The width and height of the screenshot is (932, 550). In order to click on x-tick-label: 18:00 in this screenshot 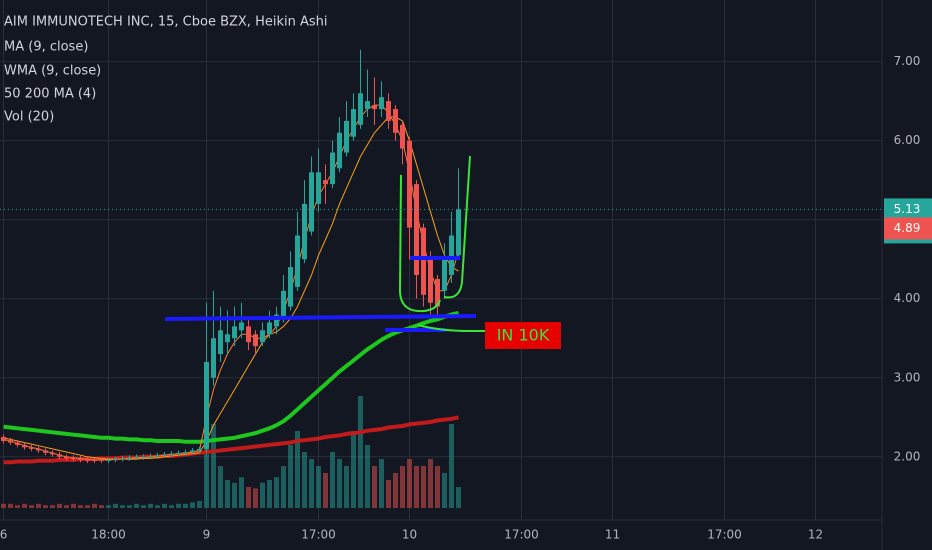, I will do `click(108, 535)`.